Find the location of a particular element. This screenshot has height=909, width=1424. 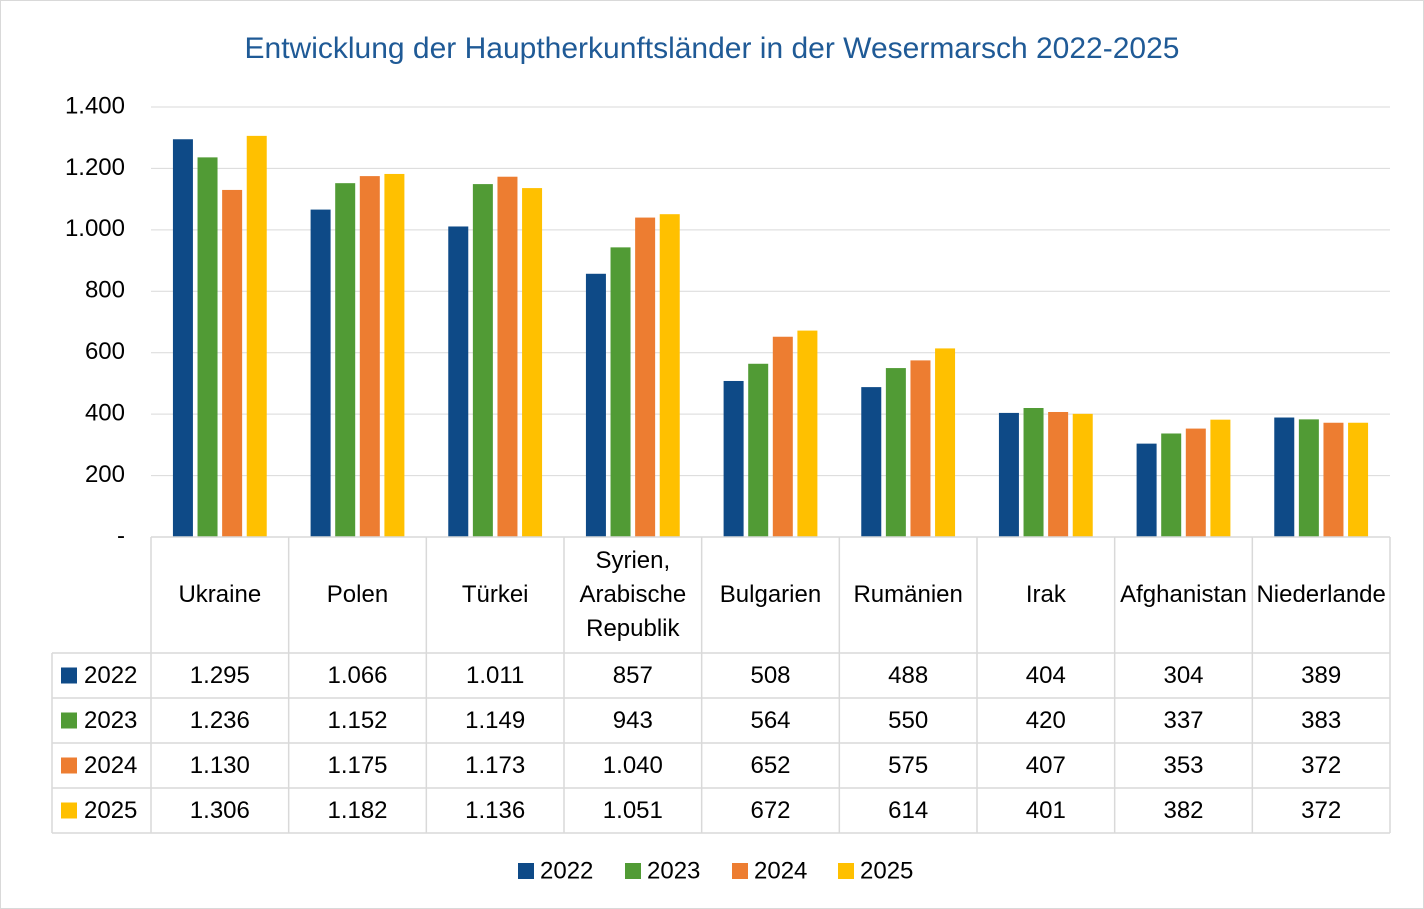

category-label: Afghanistan is located at coordinates (1183, 594).